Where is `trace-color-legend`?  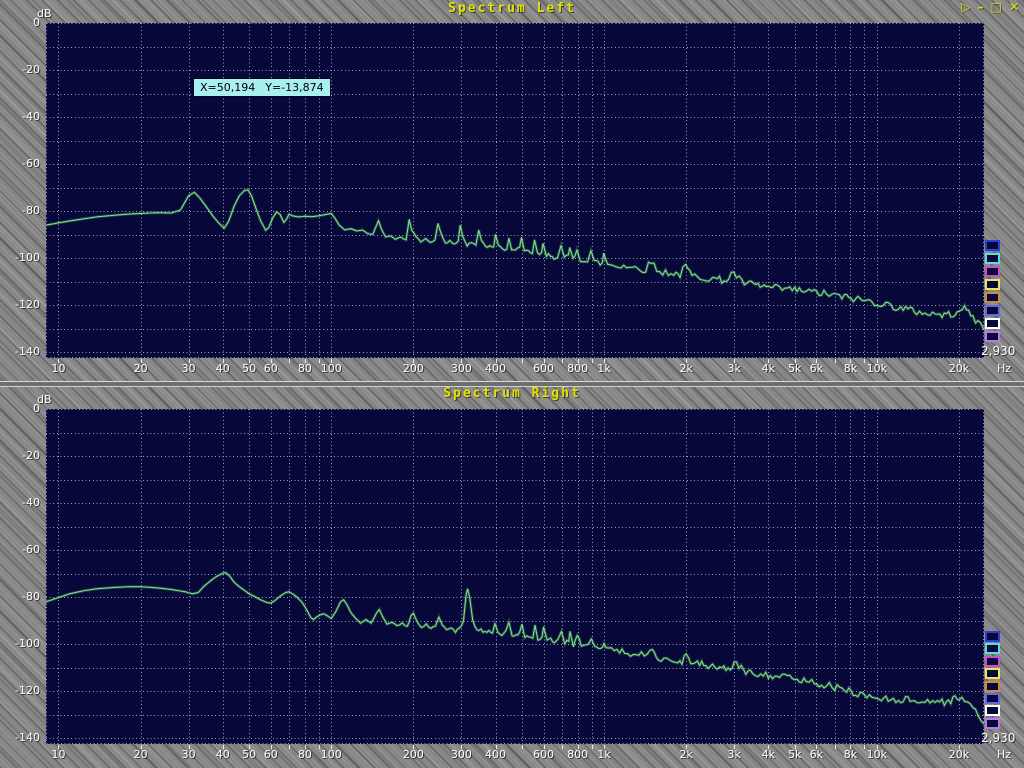 trace-color-legend is located at coordinates (993, 680).